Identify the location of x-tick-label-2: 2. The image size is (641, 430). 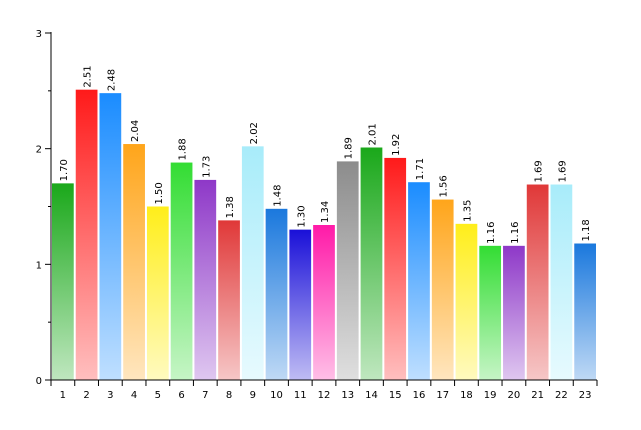
(86, 395).